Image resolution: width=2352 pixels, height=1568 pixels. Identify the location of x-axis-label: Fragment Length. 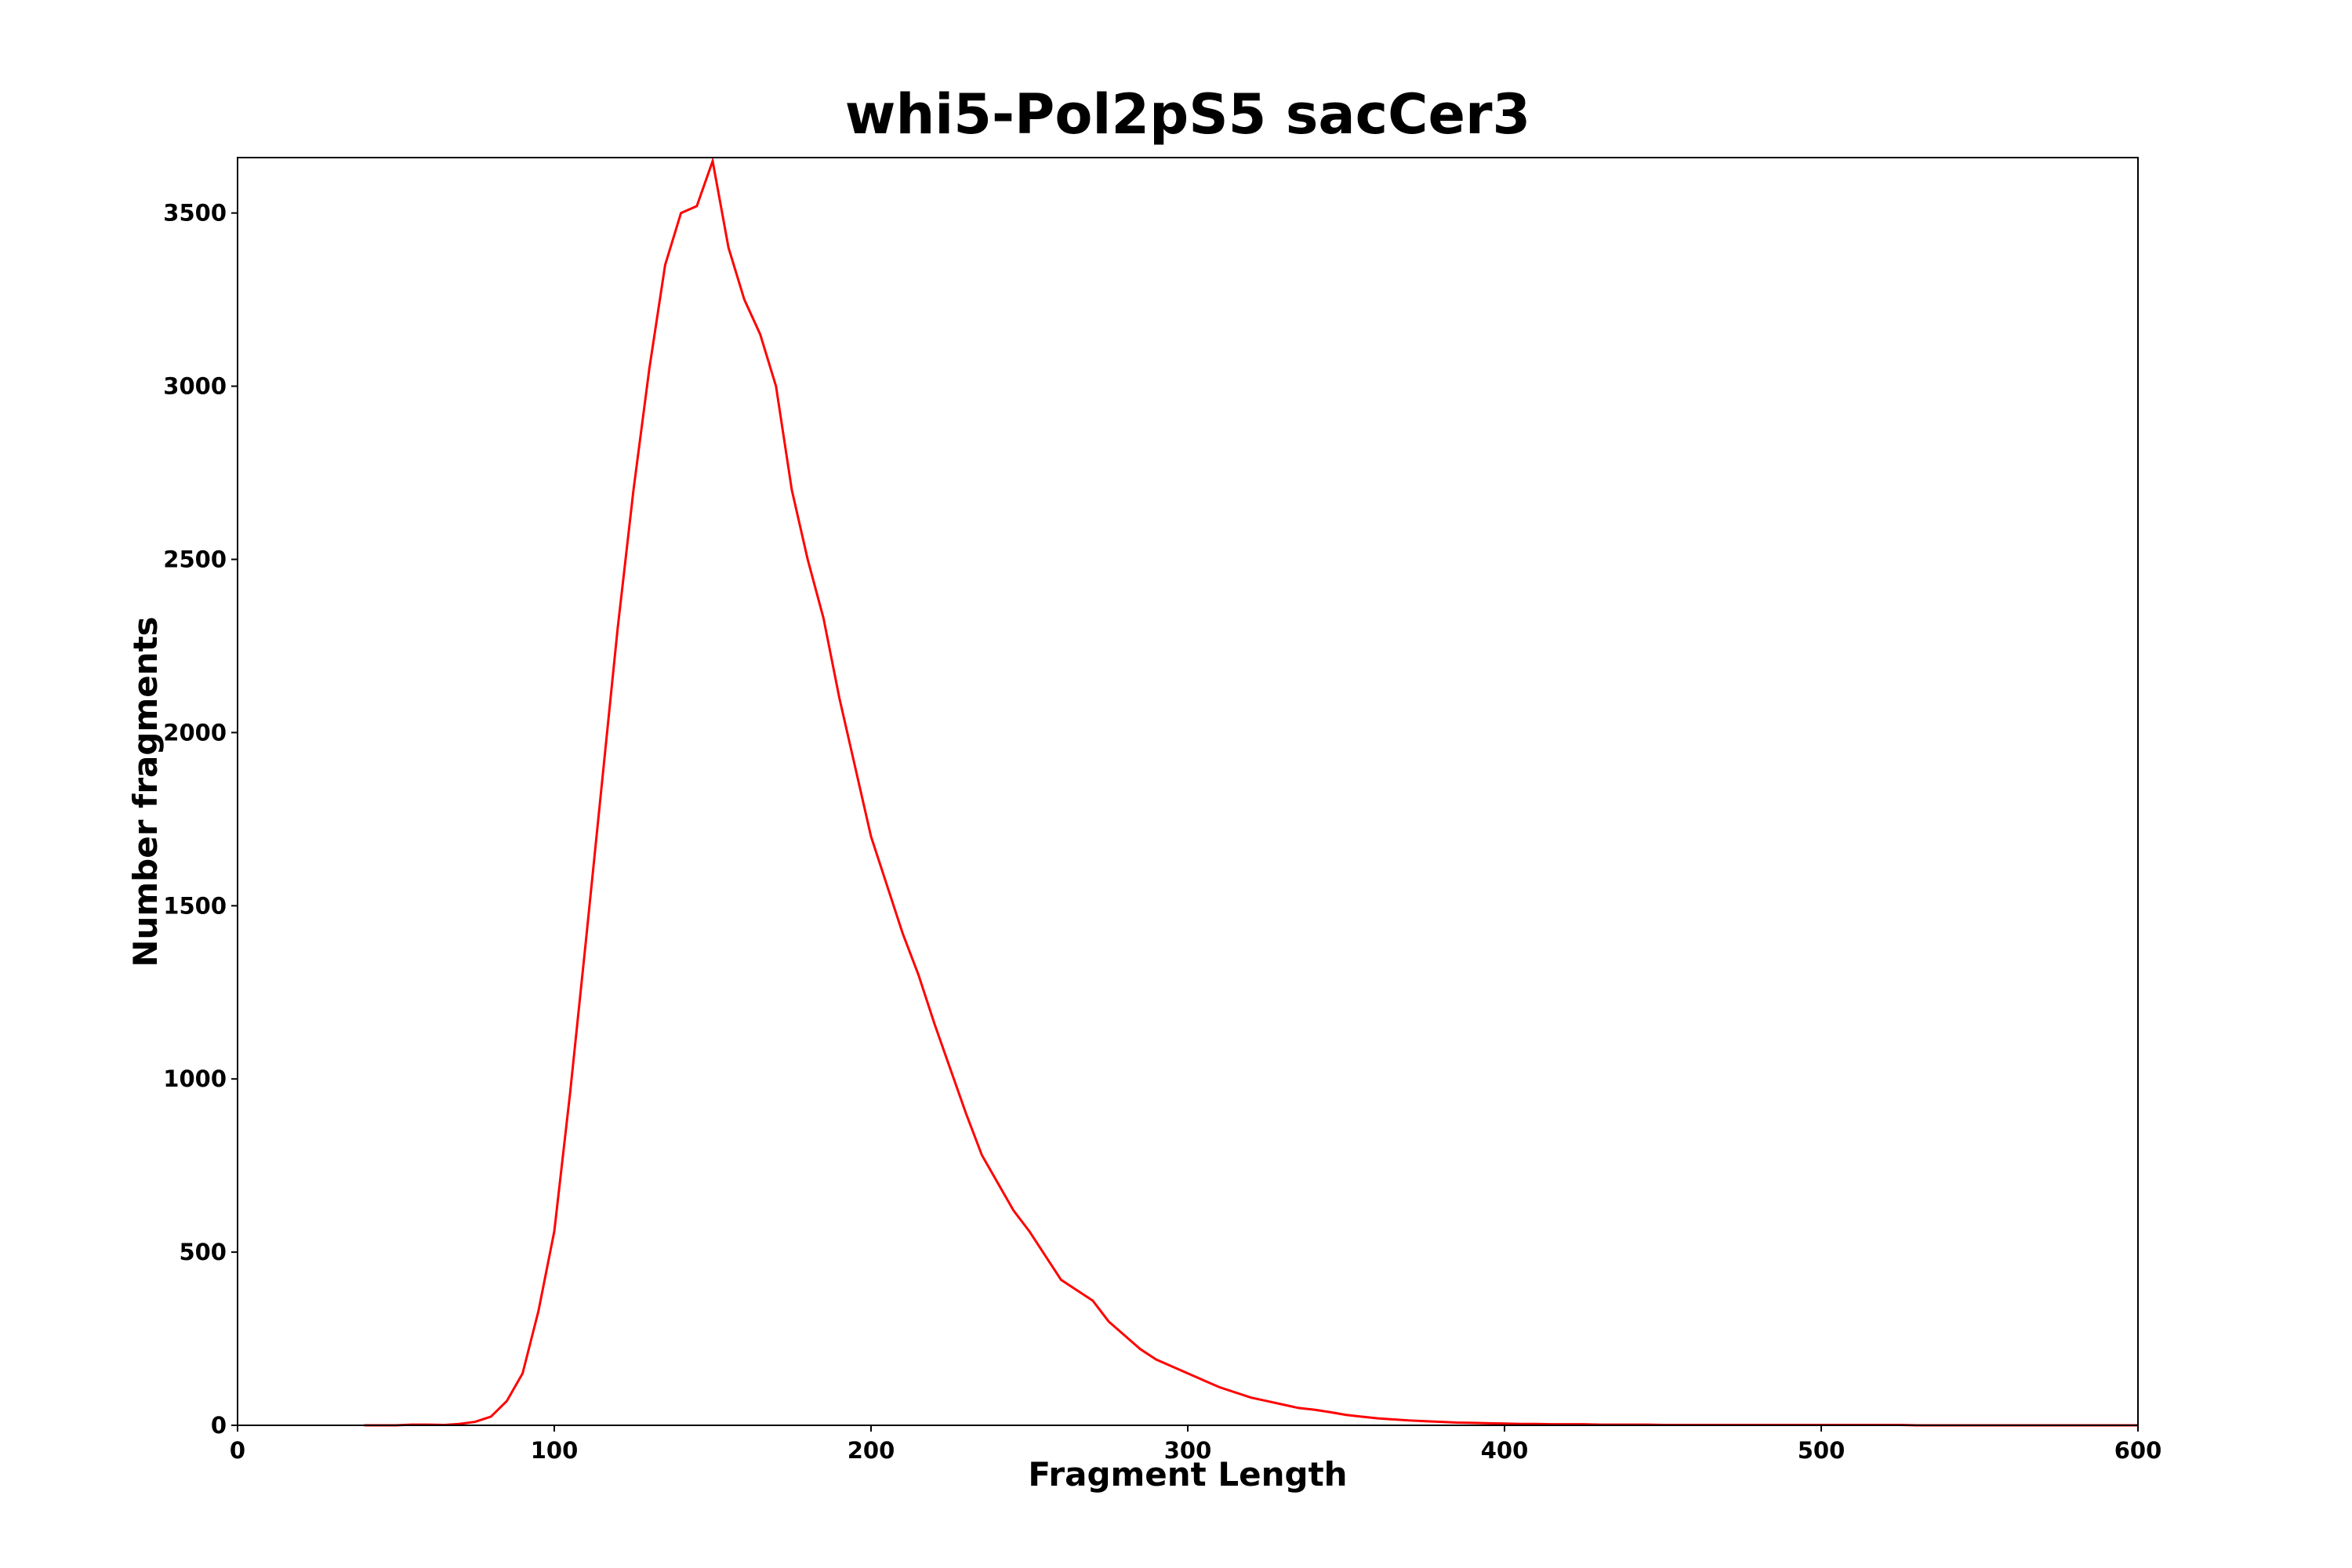
(1187, 1474).